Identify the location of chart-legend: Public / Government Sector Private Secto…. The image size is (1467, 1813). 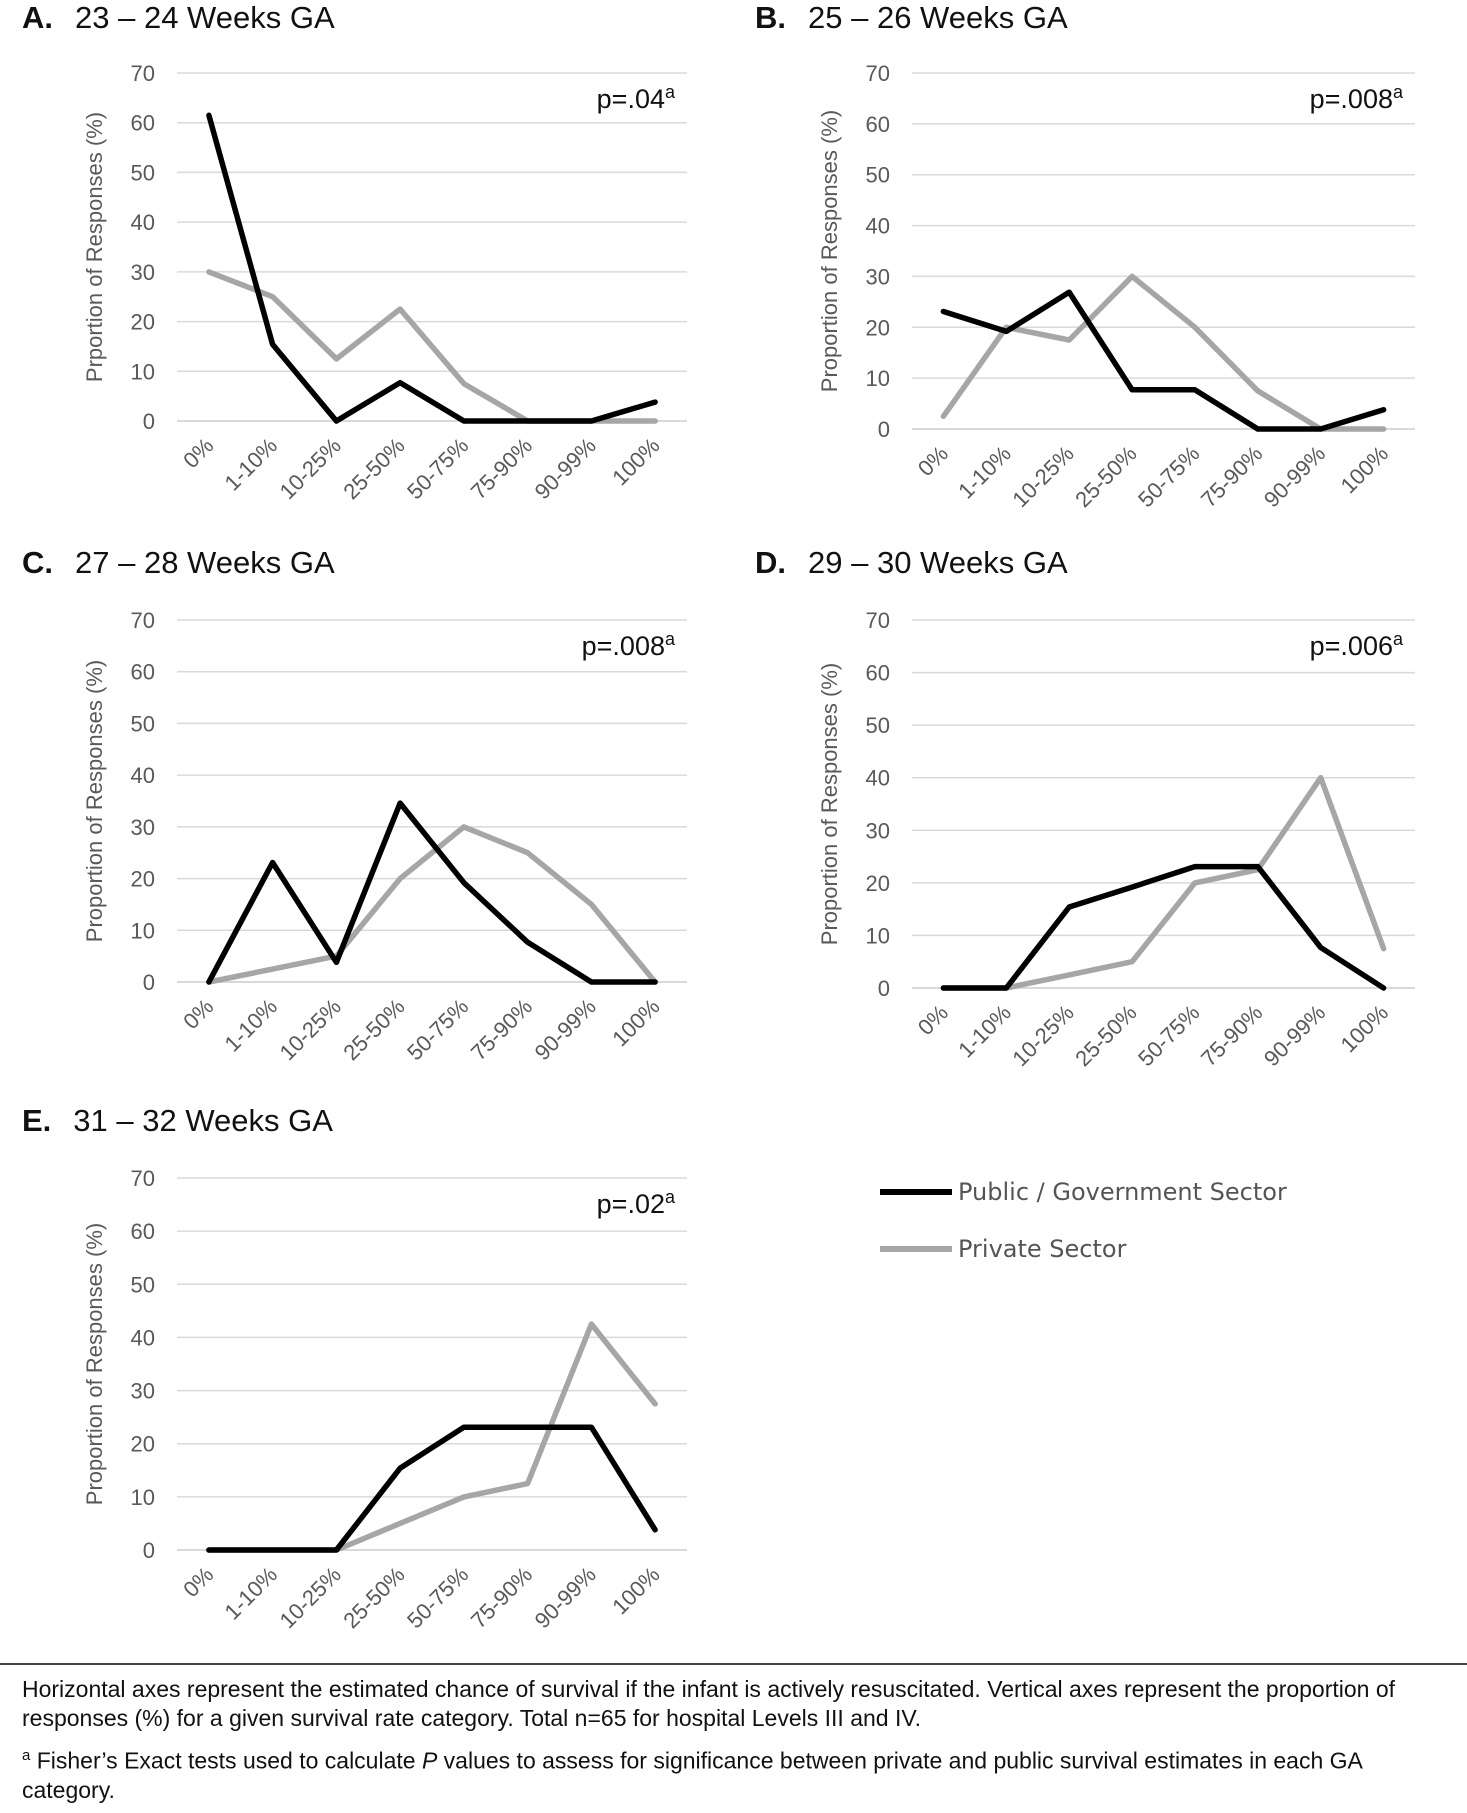
(1090, 1220).